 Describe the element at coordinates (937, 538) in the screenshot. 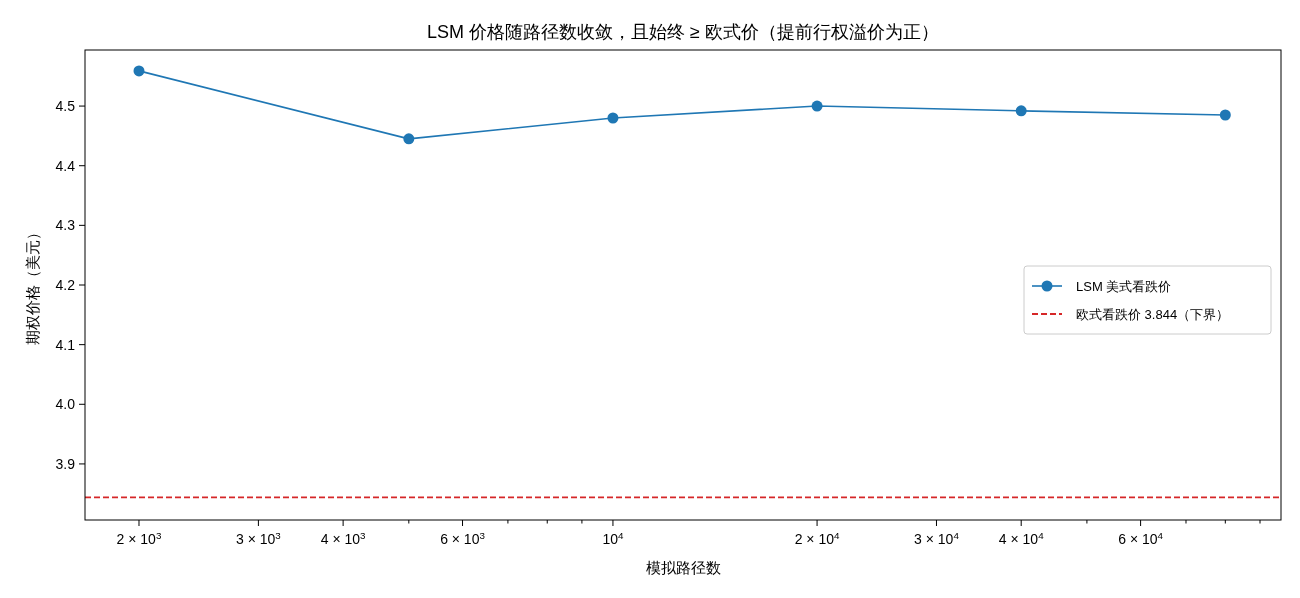

I see `x-tick-label: 3 × 10$^{4}$` at that location.